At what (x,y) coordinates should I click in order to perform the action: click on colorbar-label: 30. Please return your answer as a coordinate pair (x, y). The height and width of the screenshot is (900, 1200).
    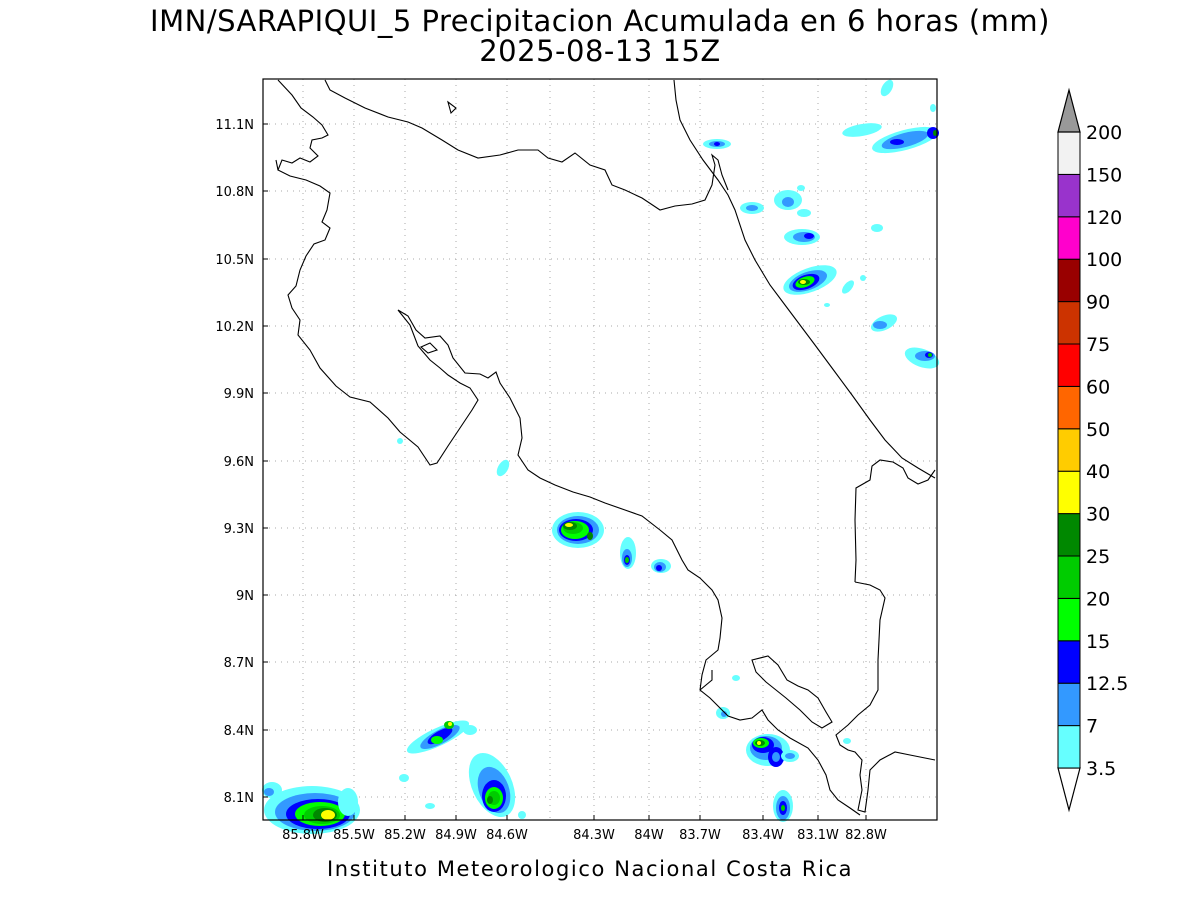
    Looking at the image, I should click on (1098, 515).